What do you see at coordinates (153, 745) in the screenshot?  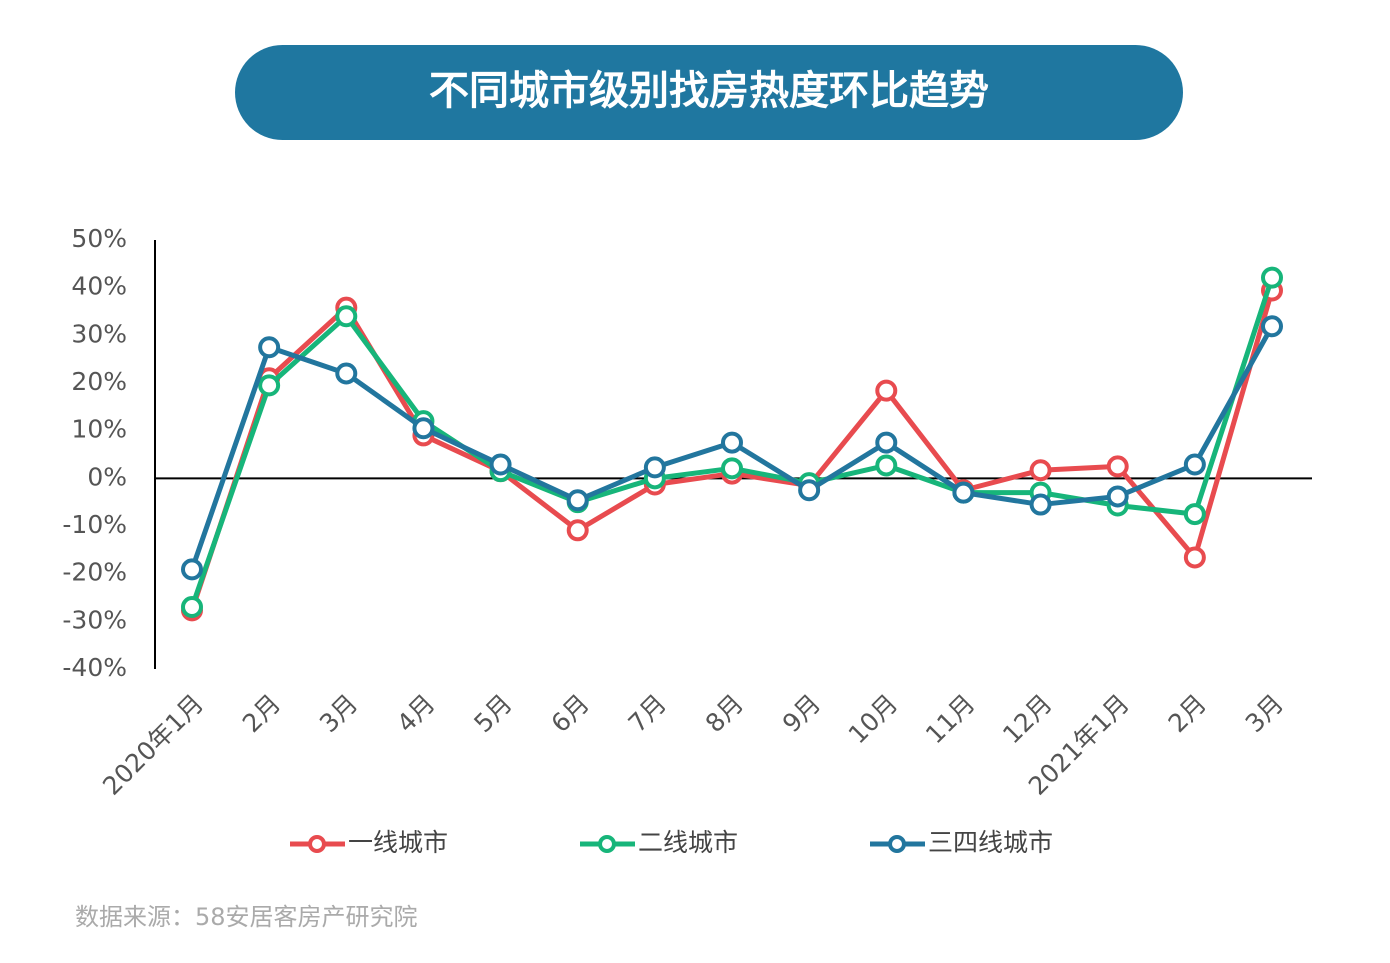 I see `x-tick-label: 2020年1月` at bounding box center [153, 745].